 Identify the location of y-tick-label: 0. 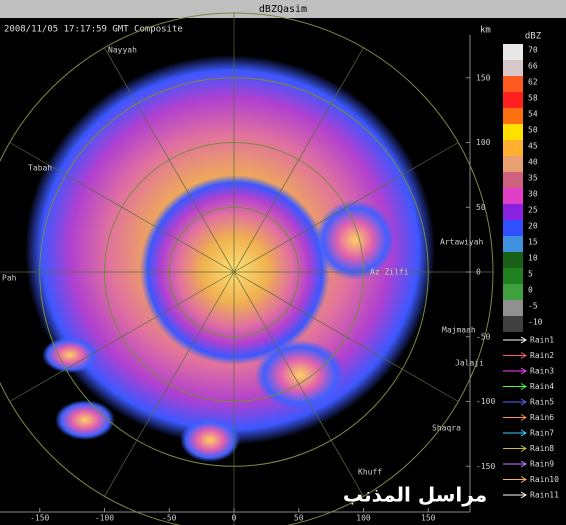
(478, 272).